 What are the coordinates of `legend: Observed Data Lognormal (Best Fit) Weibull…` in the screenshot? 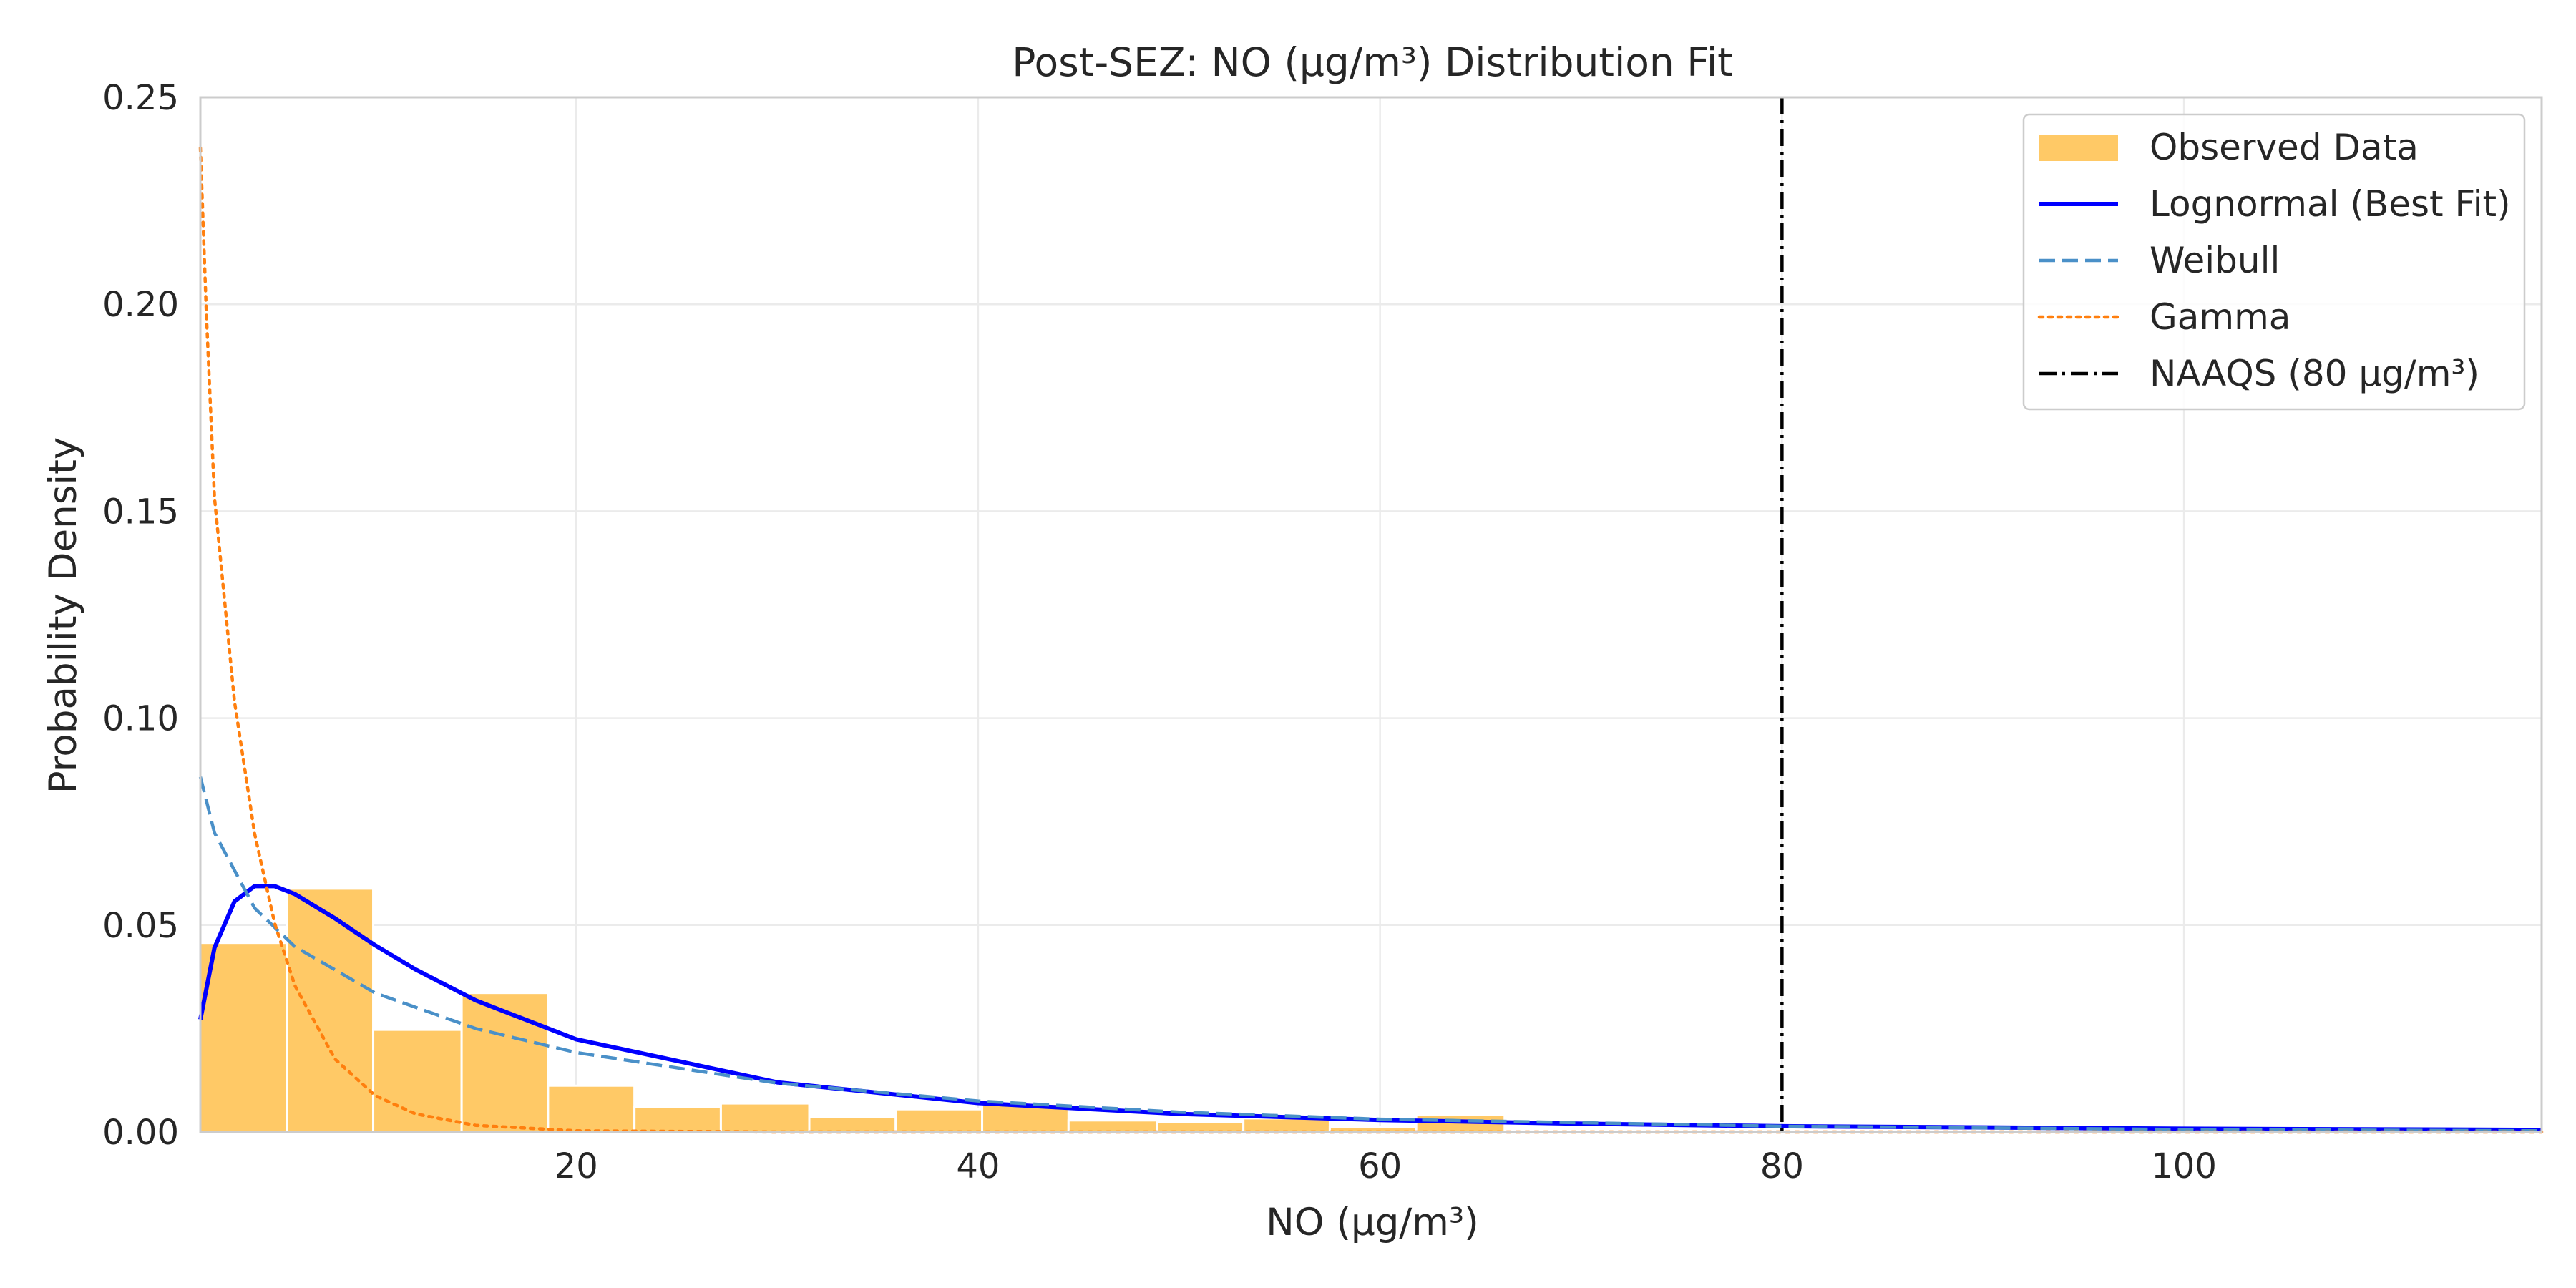 It's located at (2274, 262).